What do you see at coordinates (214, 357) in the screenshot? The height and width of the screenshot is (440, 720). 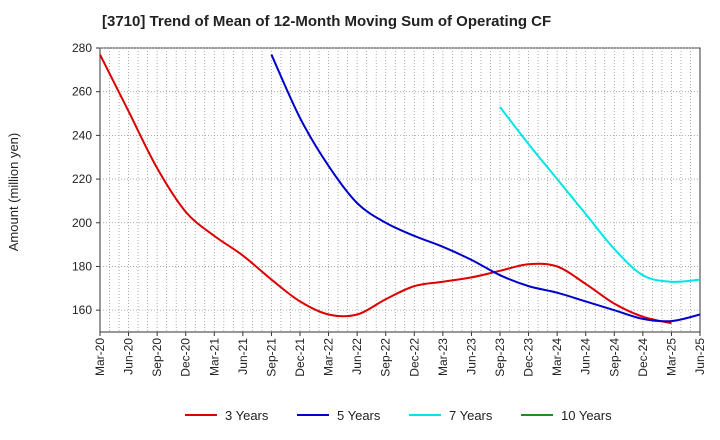 I see `x-tick-label: Mar-21` at bounding box center [214, 357].